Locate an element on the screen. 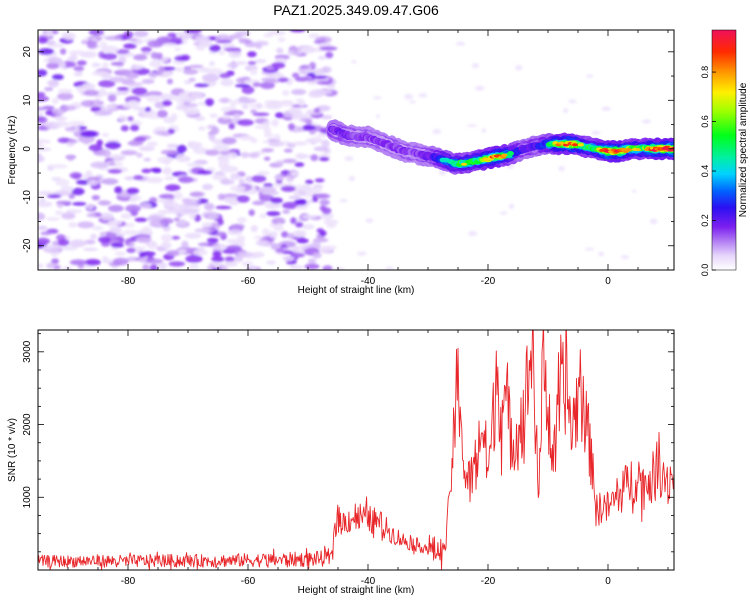 The width and height of the screenshot is (750, 600). snr-y-label: SNR (10 * v/v) is located at coordinates (12, 450).